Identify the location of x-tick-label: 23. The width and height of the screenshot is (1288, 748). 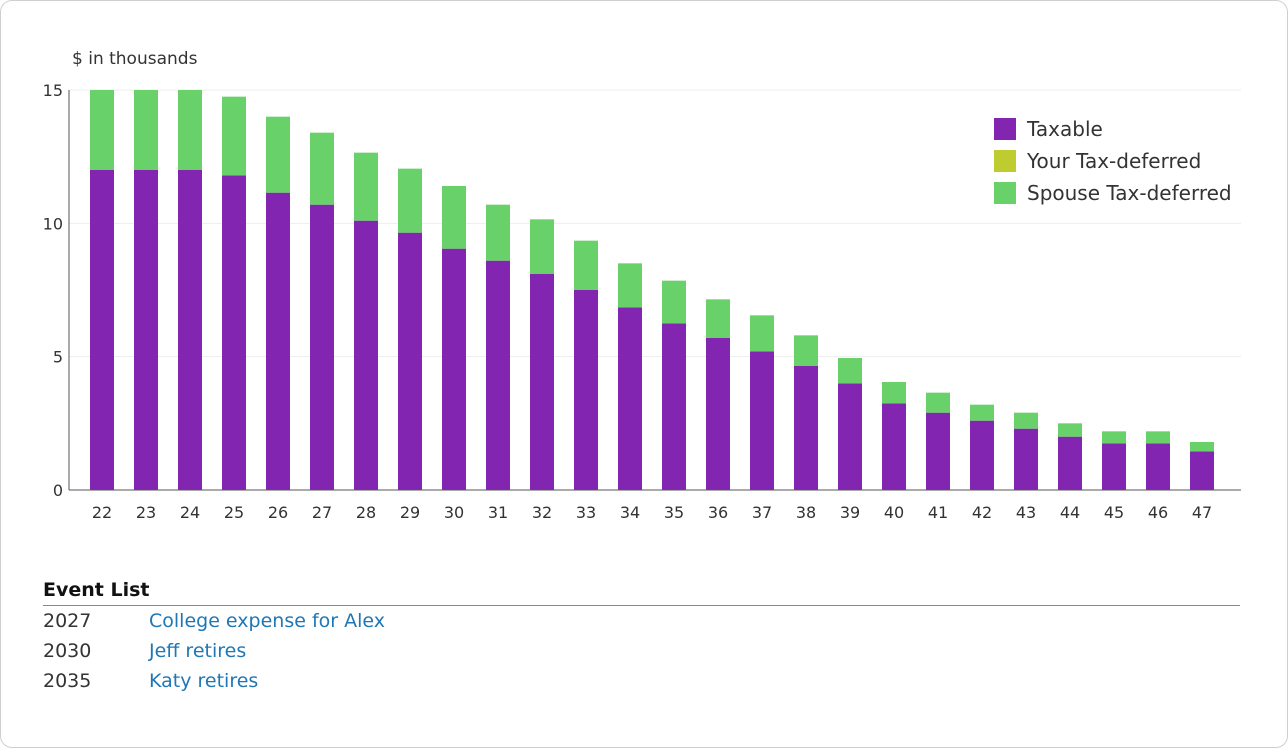
(146, 512).